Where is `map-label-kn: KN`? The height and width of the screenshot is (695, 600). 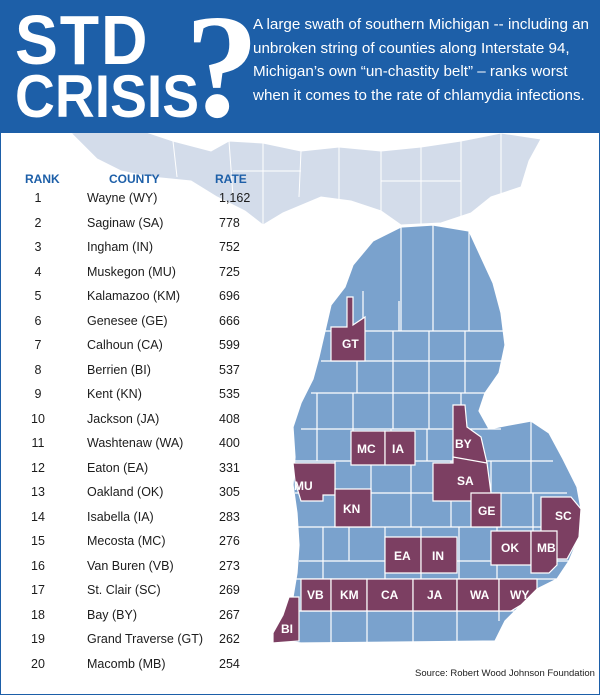 map-label-kn: KN is located at coordinates (351, 509).